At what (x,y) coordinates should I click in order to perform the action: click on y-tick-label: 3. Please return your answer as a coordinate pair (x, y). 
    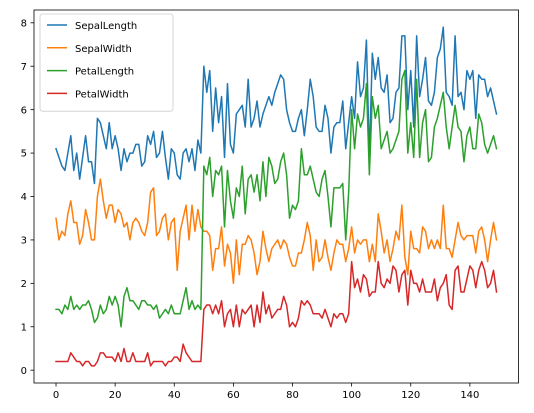
    Looking at the image, I should click on (24, 241).